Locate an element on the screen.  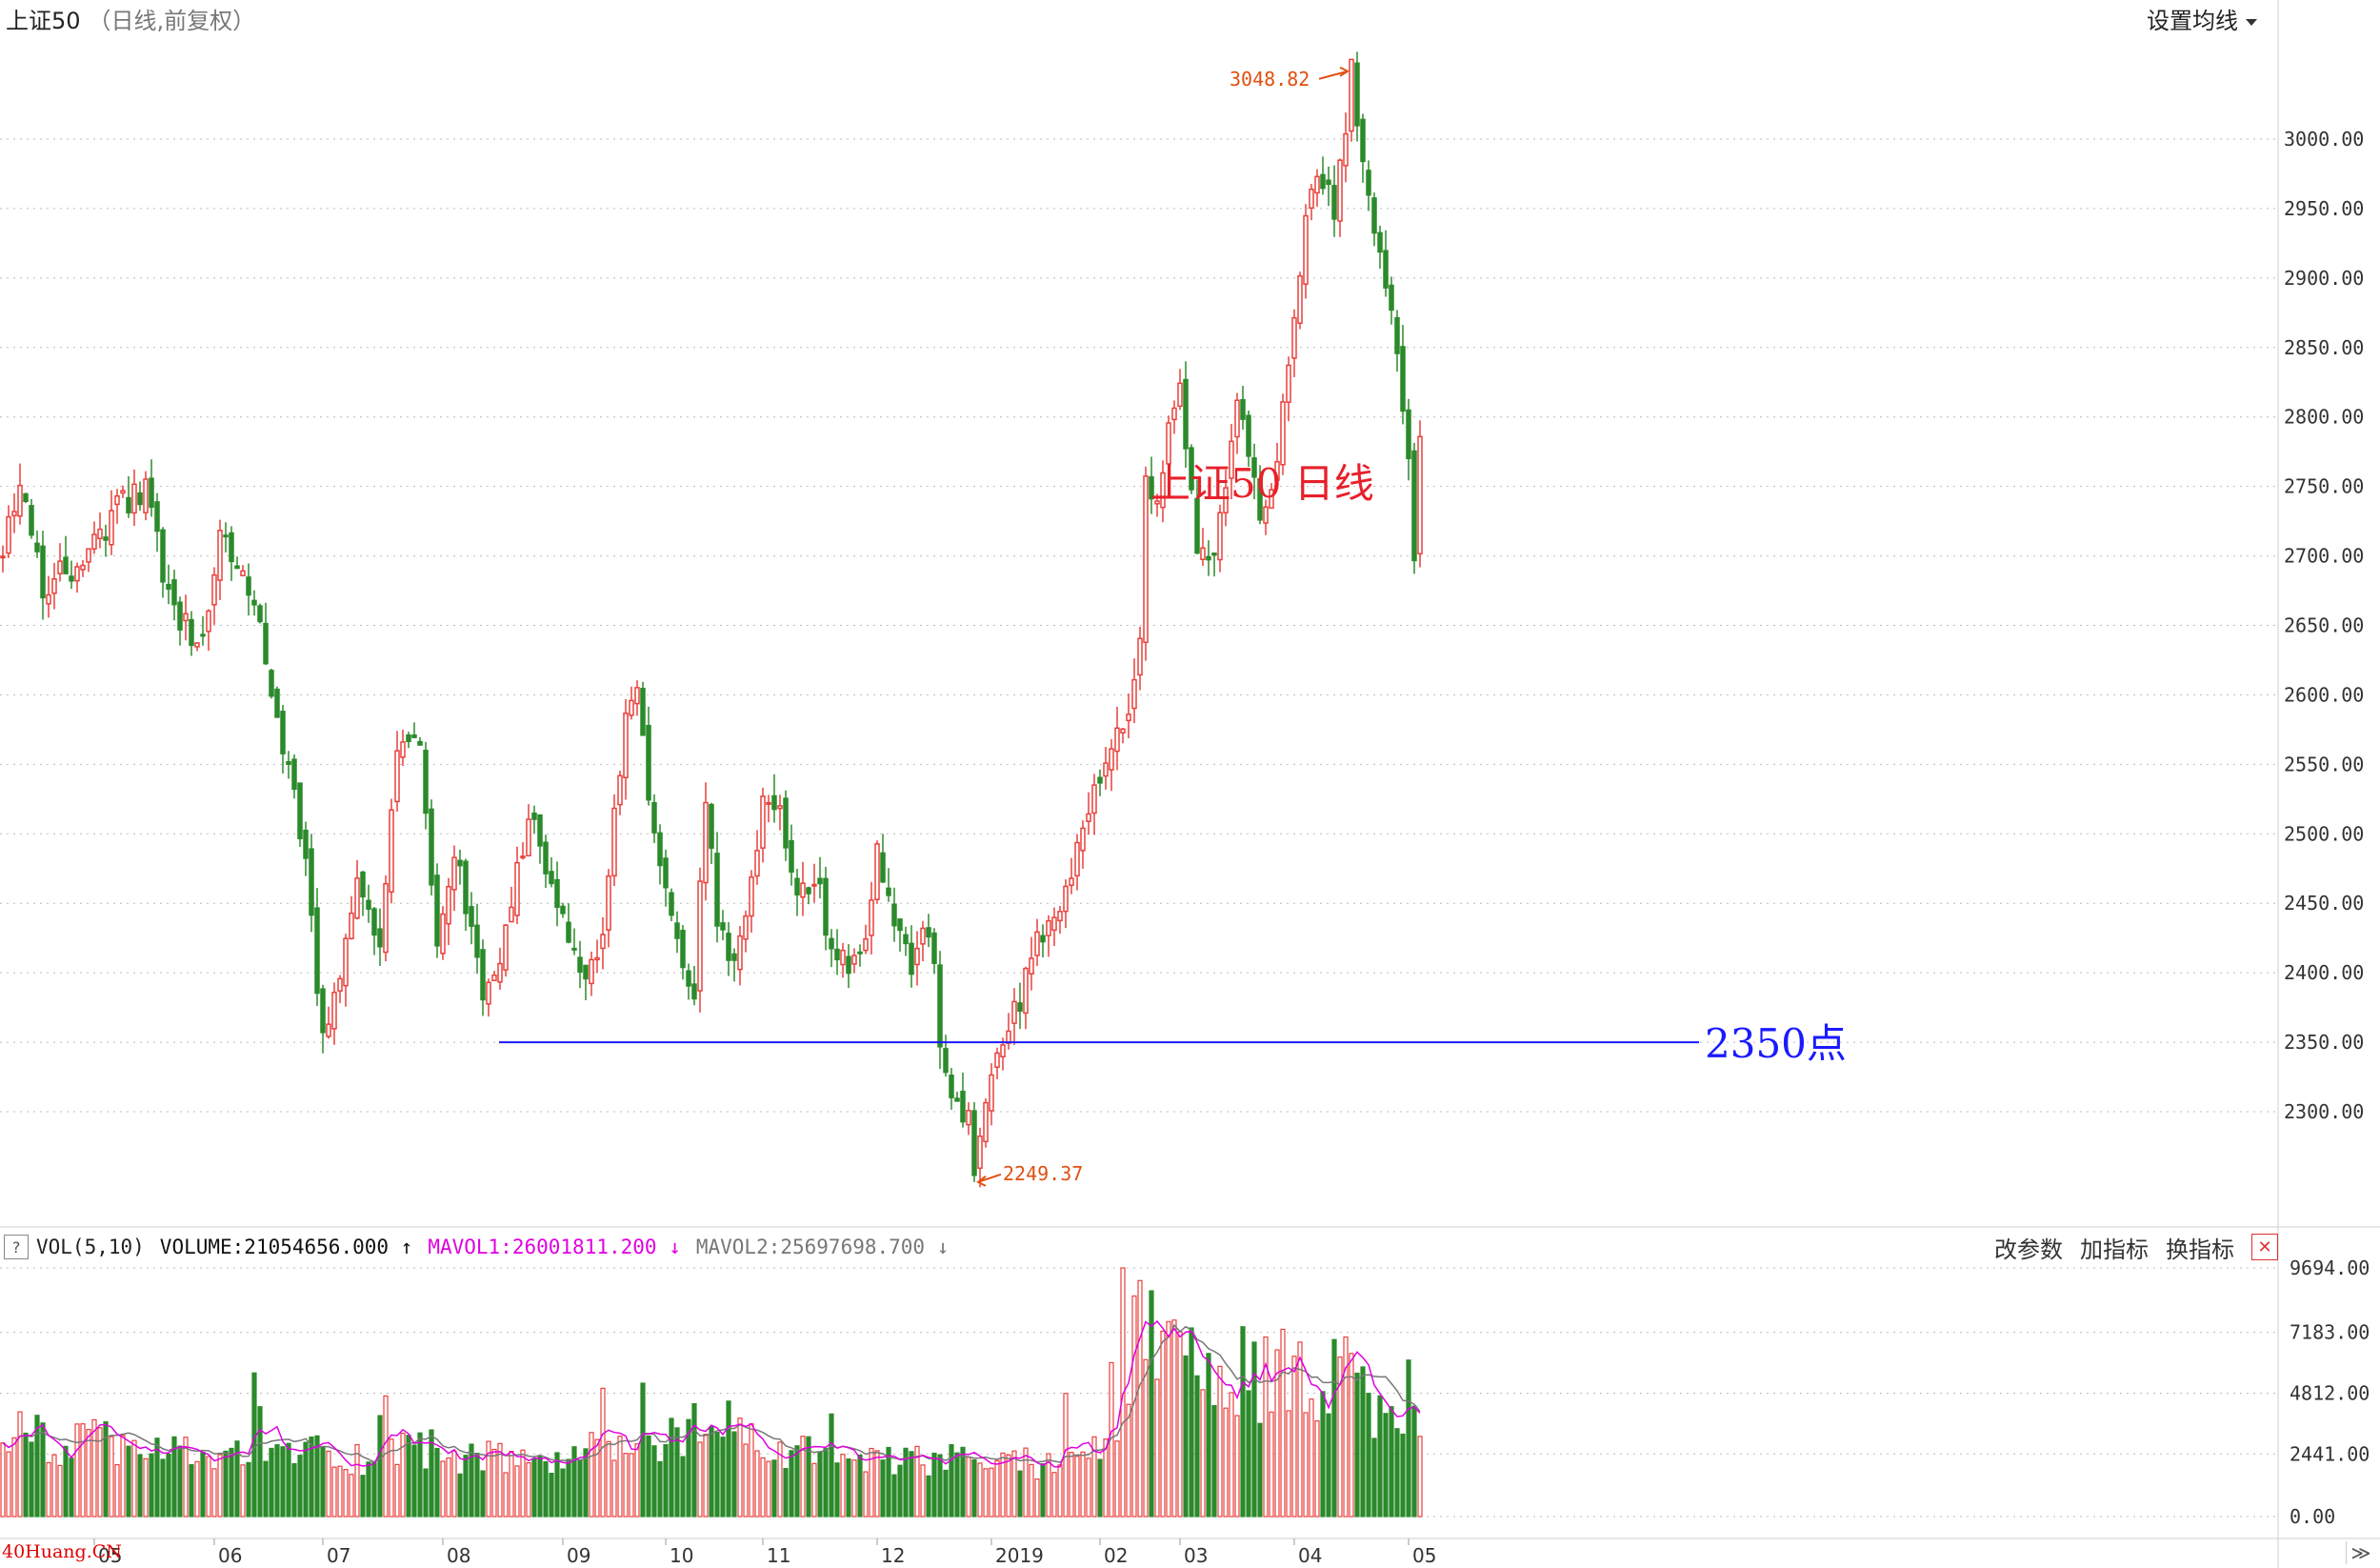
price-tick-label: 2750.00 is located at coordinates (2324, 487).